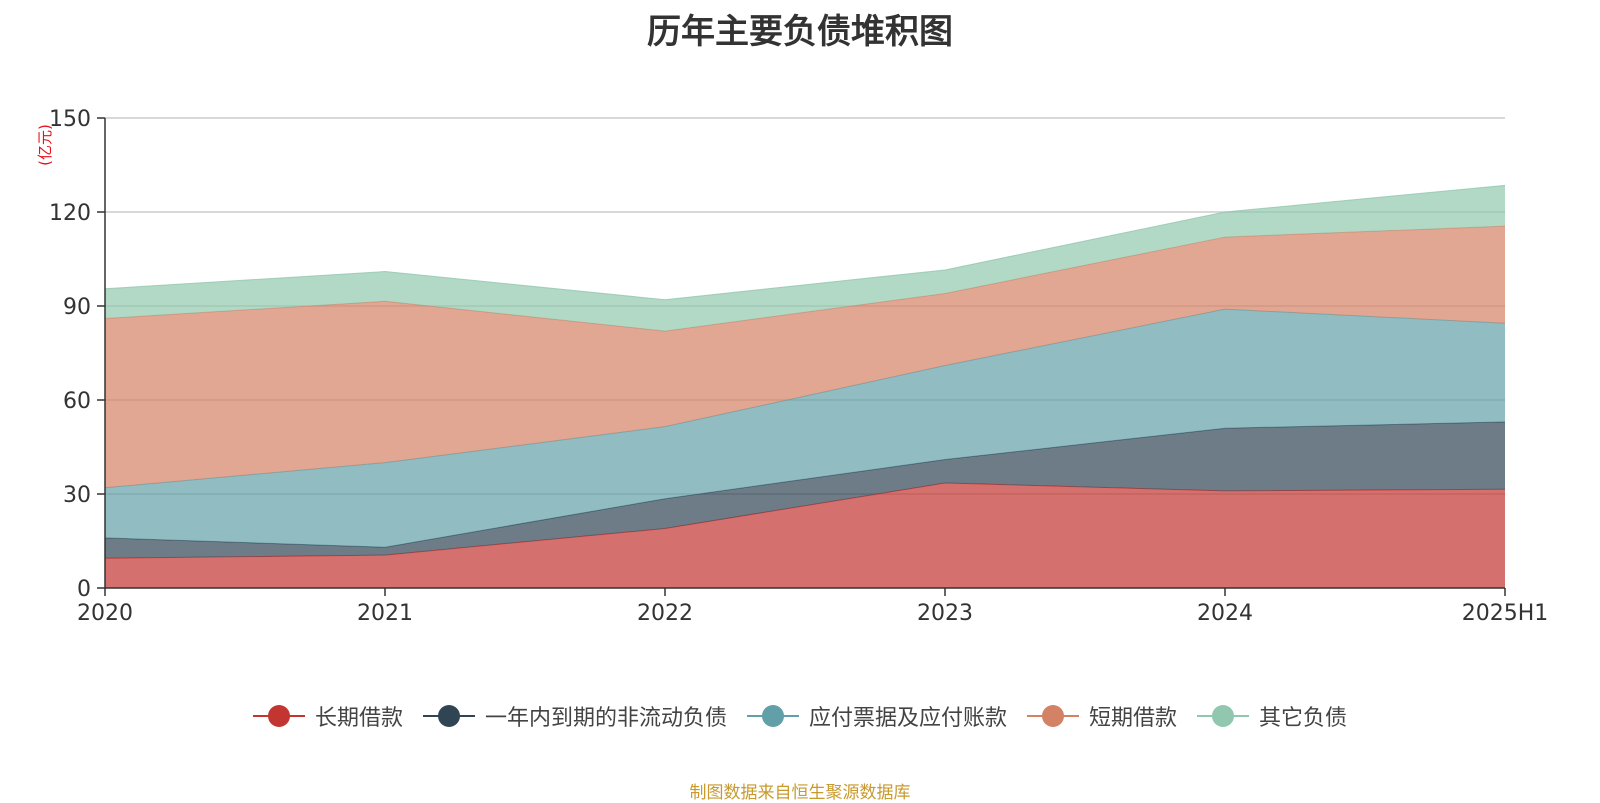 The image size is (1600, 803). I want to click on y-tick-label: 0, so click(84, 589).